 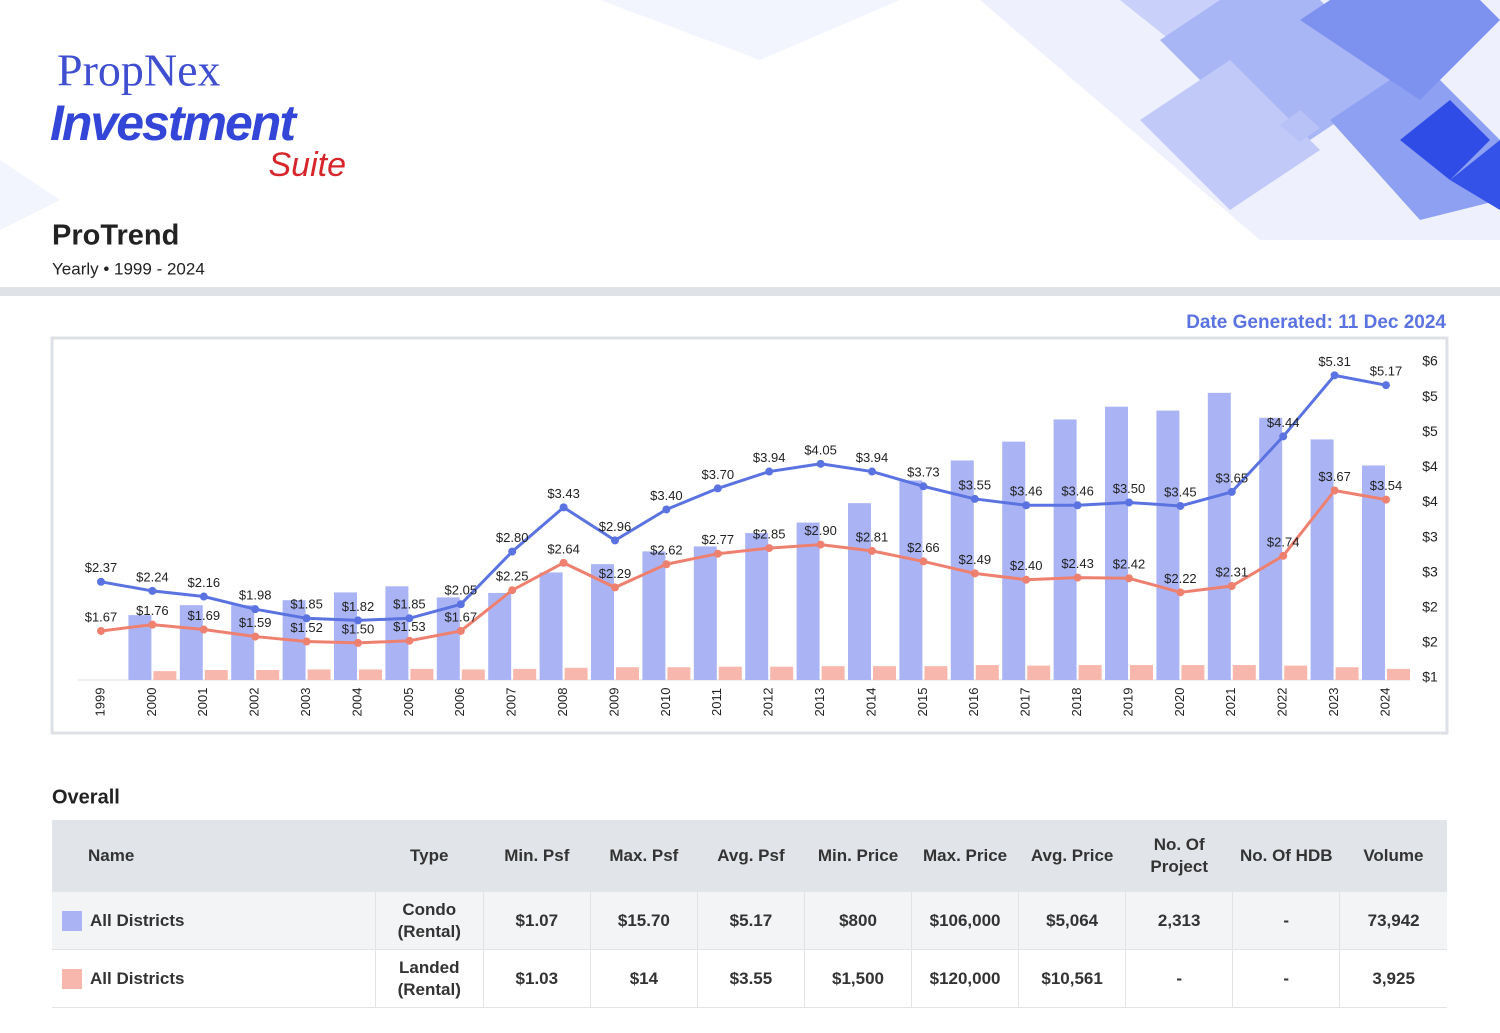 I want to click on data-label: $2.40, so click(x=1026, y=565).